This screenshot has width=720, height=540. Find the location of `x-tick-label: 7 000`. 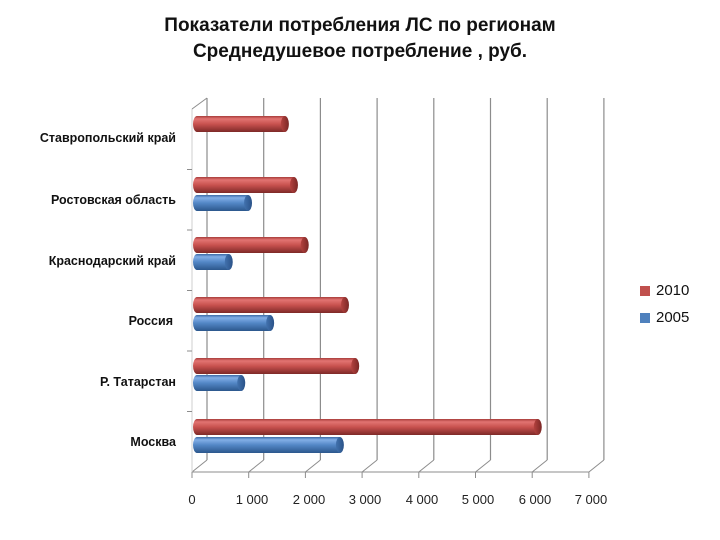

x-tick-label: 7 000 is located at coordinates (591, 499).